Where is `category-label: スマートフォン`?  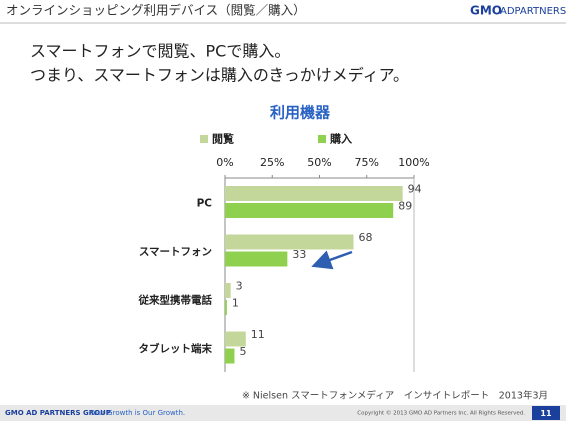 category-label: スマートフォン is located at coordinates (175, 252).